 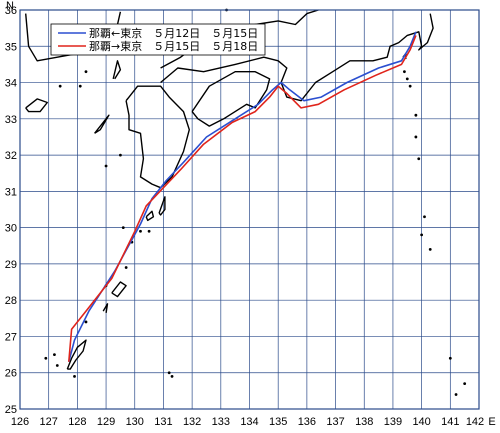 I want to click on x-tick-label: 128, so click(x=77, y=422).